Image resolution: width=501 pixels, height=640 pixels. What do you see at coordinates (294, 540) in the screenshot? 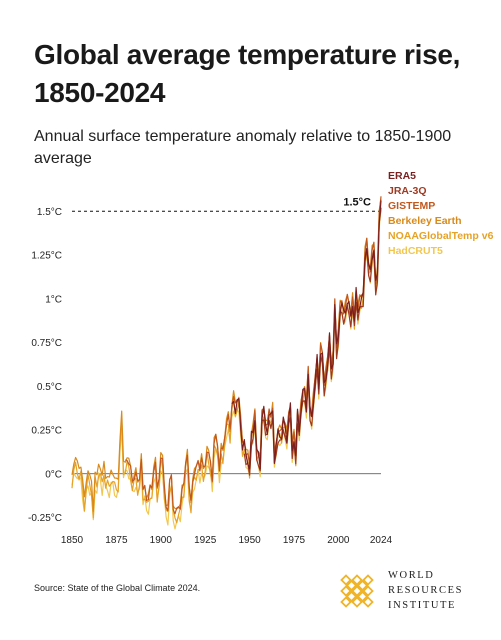
I see `x-tick-label: 1975` at bounding box center [294, 540].